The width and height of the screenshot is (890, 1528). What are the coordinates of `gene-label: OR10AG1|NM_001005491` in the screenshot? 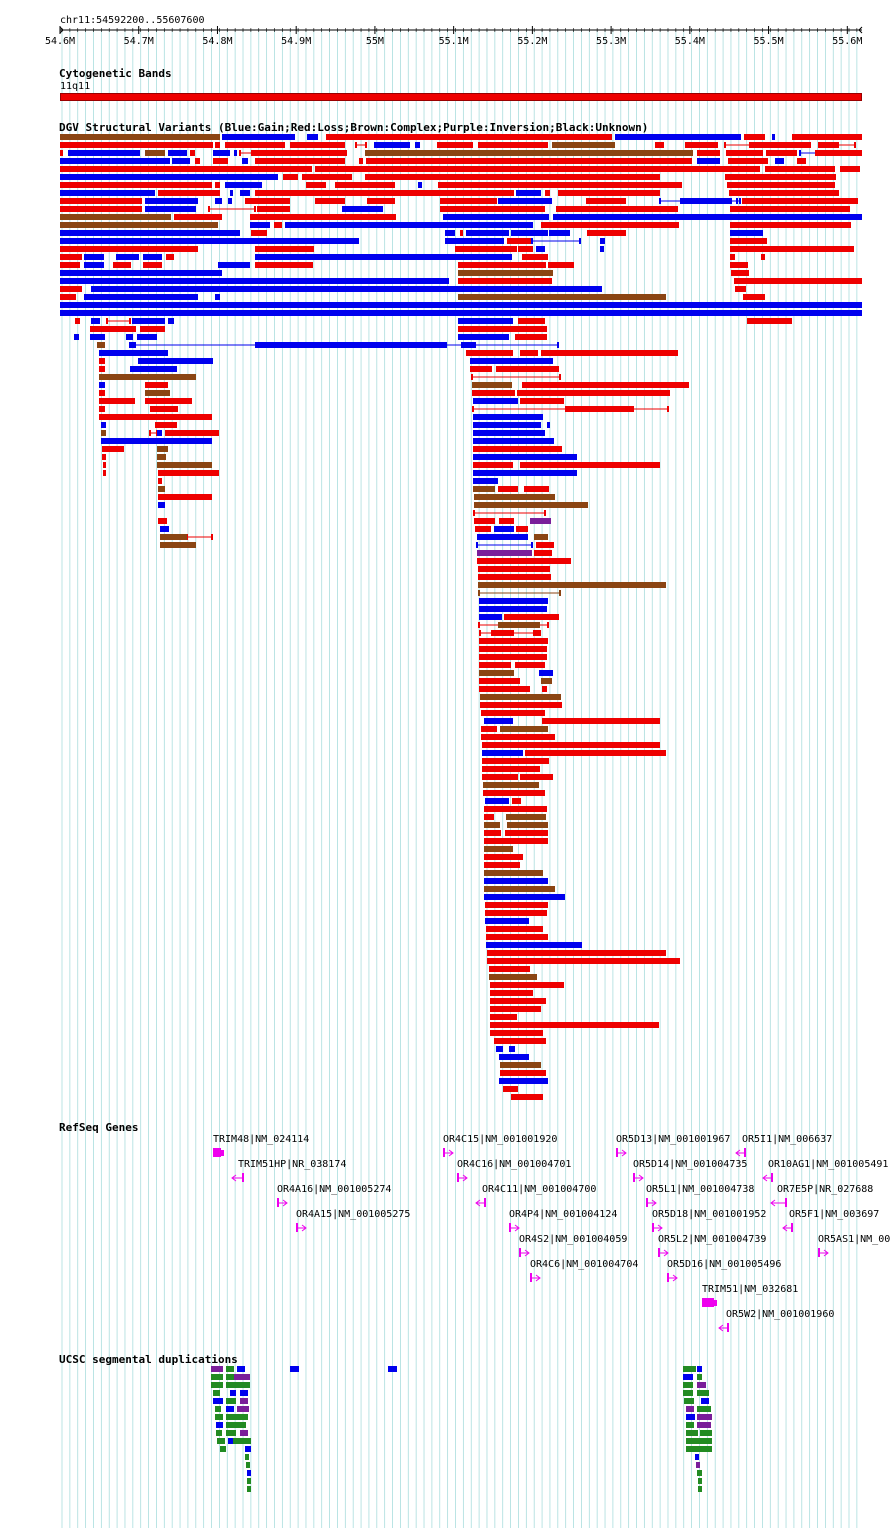 It's located at (828, 1164).